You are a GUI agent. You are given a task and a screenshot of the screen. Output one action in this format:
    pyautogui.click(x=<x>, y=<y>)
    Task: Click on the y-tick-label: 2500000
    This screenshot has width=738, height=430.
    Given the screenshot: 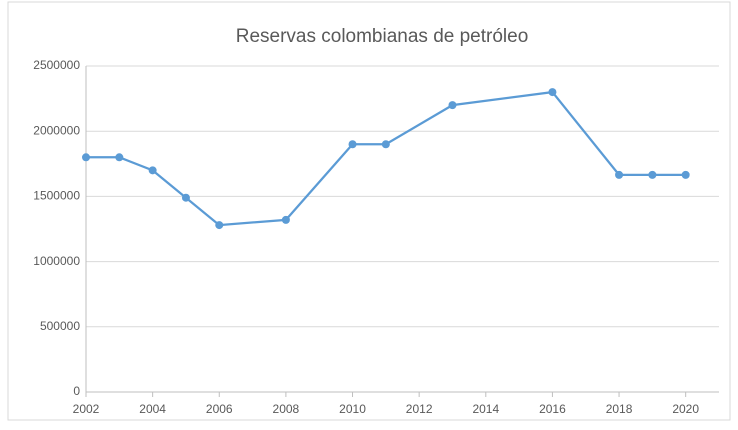 What is the action you would take?
    pyautogui.click(x=56, y=65)
    